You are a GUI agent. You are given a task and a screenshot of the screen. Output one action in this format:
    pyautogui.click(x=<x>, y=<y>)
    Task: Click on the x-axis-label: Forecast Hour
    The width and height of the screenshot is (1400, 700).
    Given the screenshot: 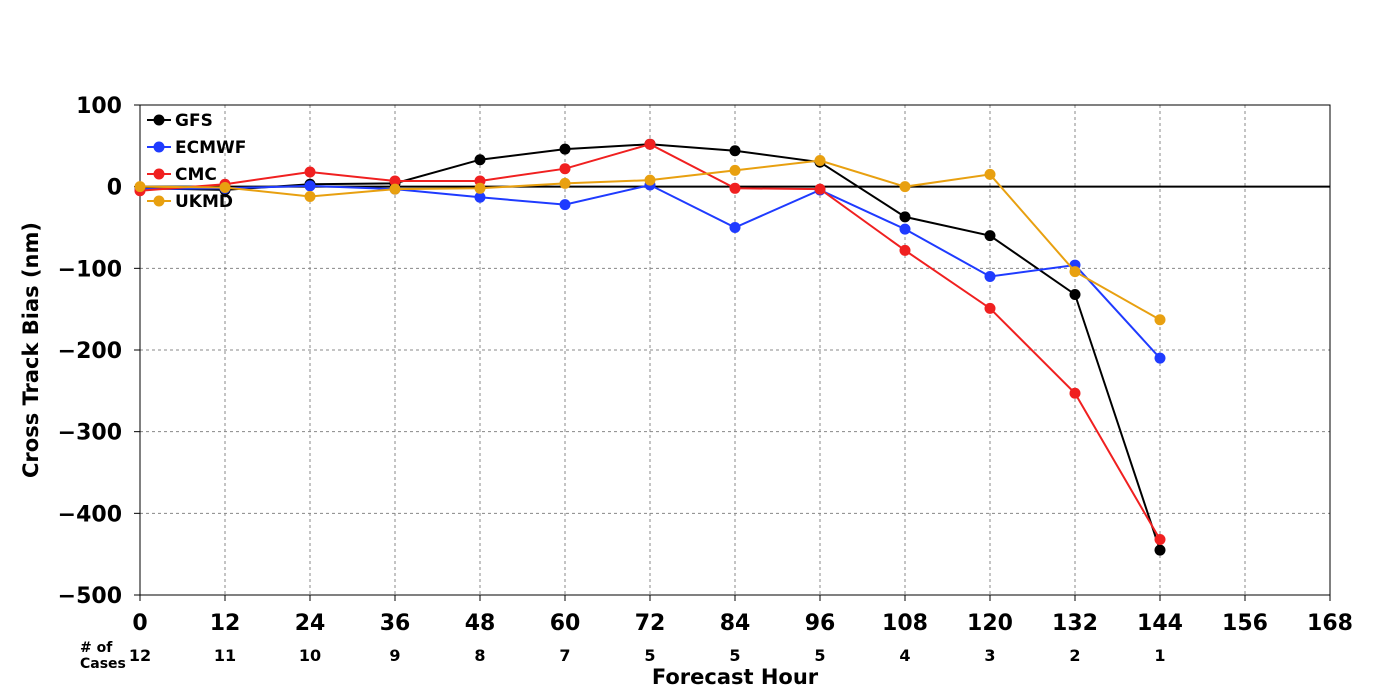 What is the action you would take?
    pyautogui.click(x=735, y=677)
    